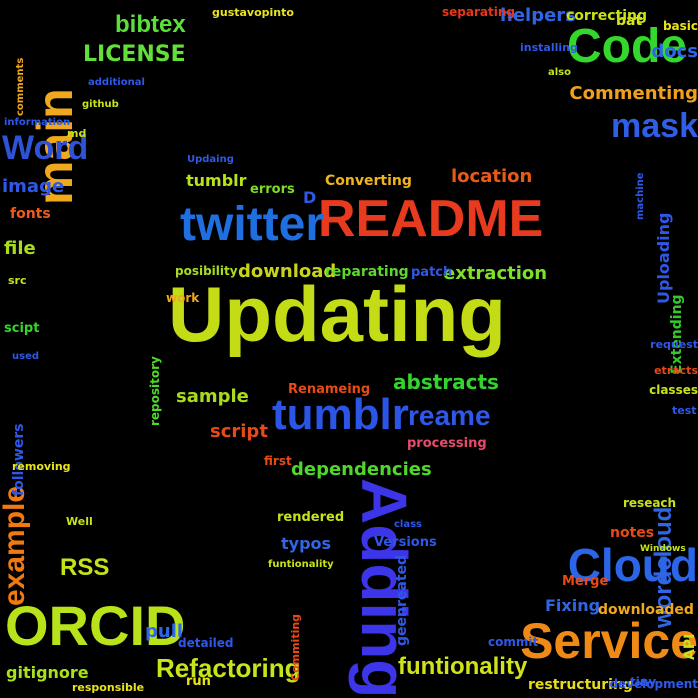  Describe the element at coordinates (538, 15) in the screenshot. I see `cloud-word: helpers` at that location.